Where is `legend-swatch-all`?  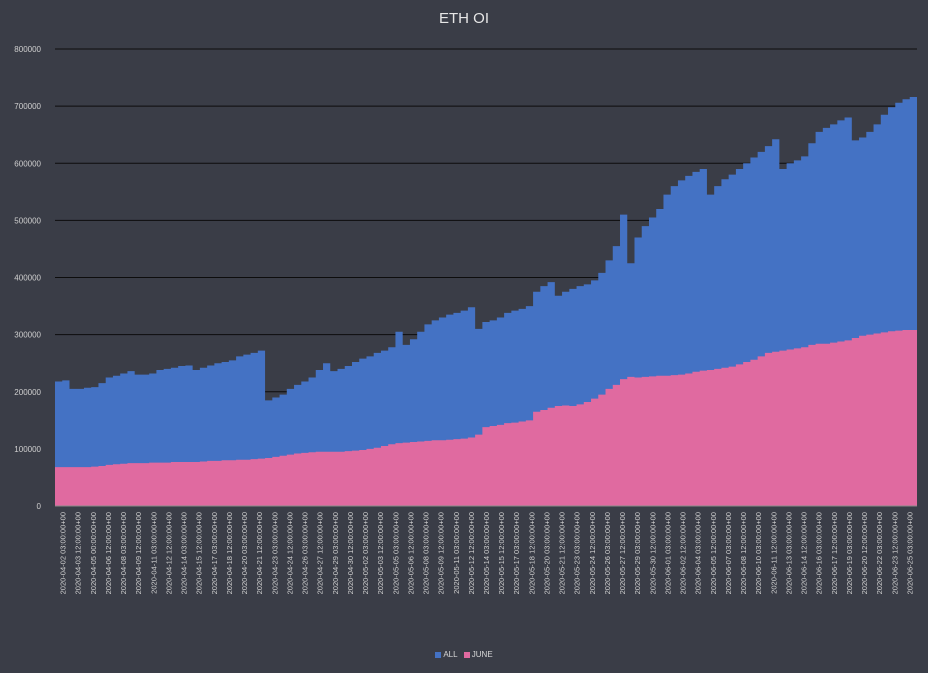
legend-swatch-all is located at coordinates (438, 654).